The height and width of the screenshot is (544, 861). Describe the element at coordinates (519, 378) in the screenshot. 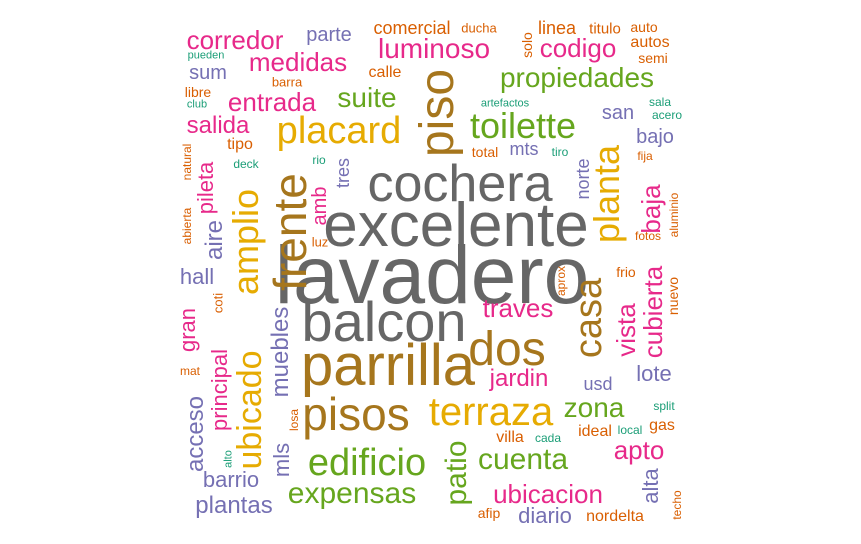

I see `word-jardin: jardin` at that location.